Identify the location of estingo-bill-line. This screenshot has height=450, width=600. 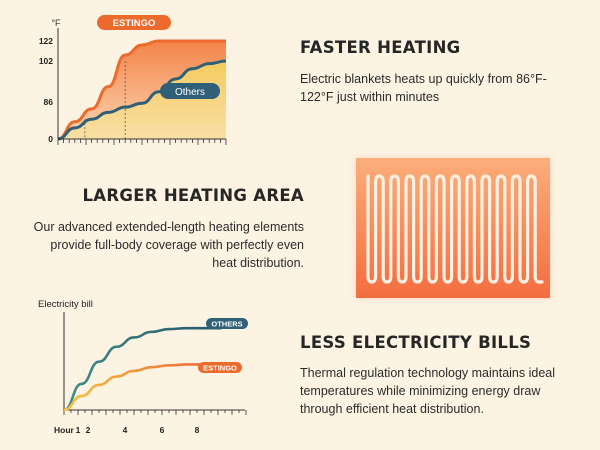
(133, 387).